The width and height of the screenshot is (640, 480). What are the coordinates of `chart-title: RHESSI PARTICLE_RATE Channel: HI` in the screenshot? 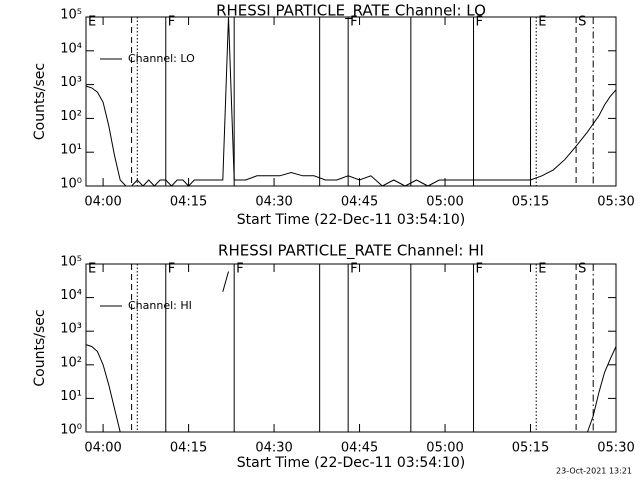 It's located at (351, 251).